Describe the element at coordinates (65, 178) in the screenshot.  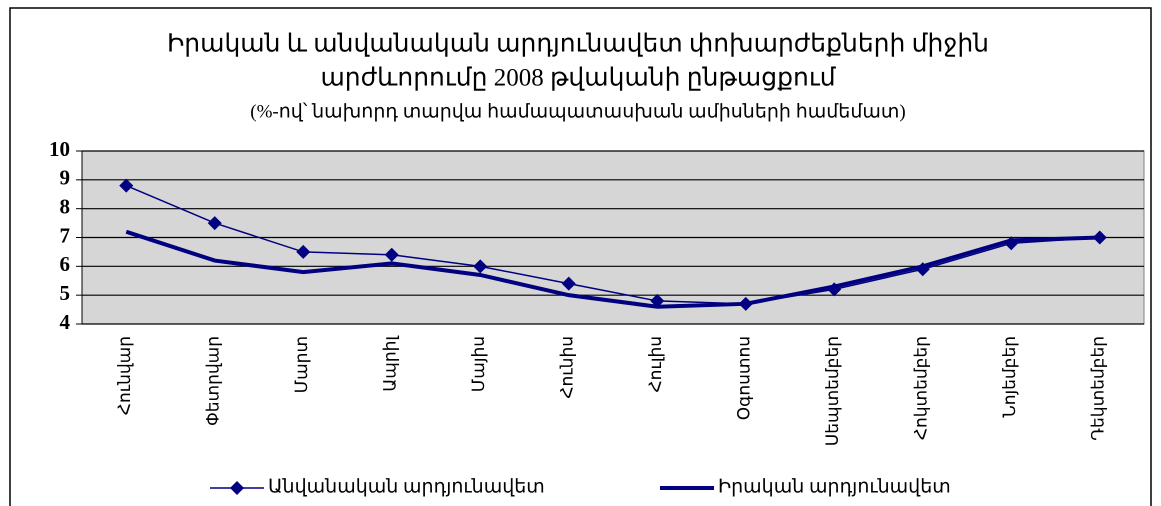
I see `y-tick-label: 9` at that location.